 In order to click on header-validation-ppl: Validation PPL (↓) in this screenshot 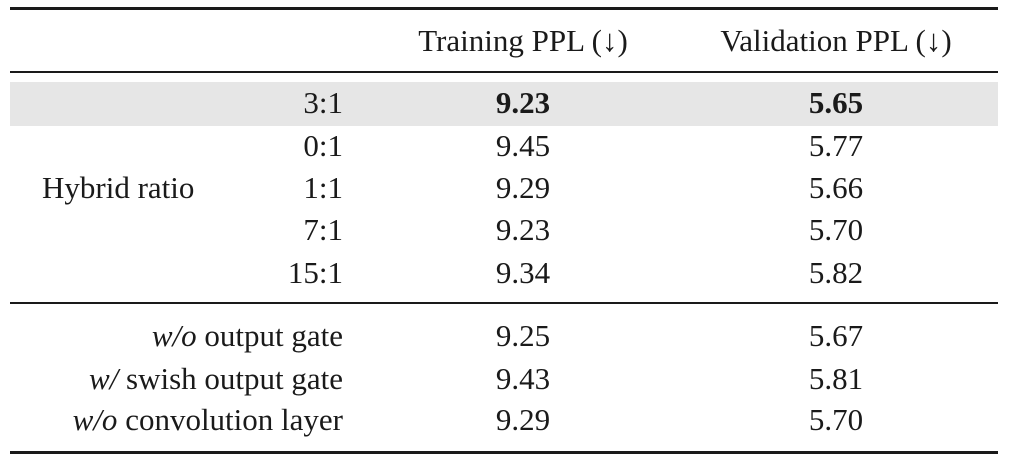, I will do `click(836, 40)`.